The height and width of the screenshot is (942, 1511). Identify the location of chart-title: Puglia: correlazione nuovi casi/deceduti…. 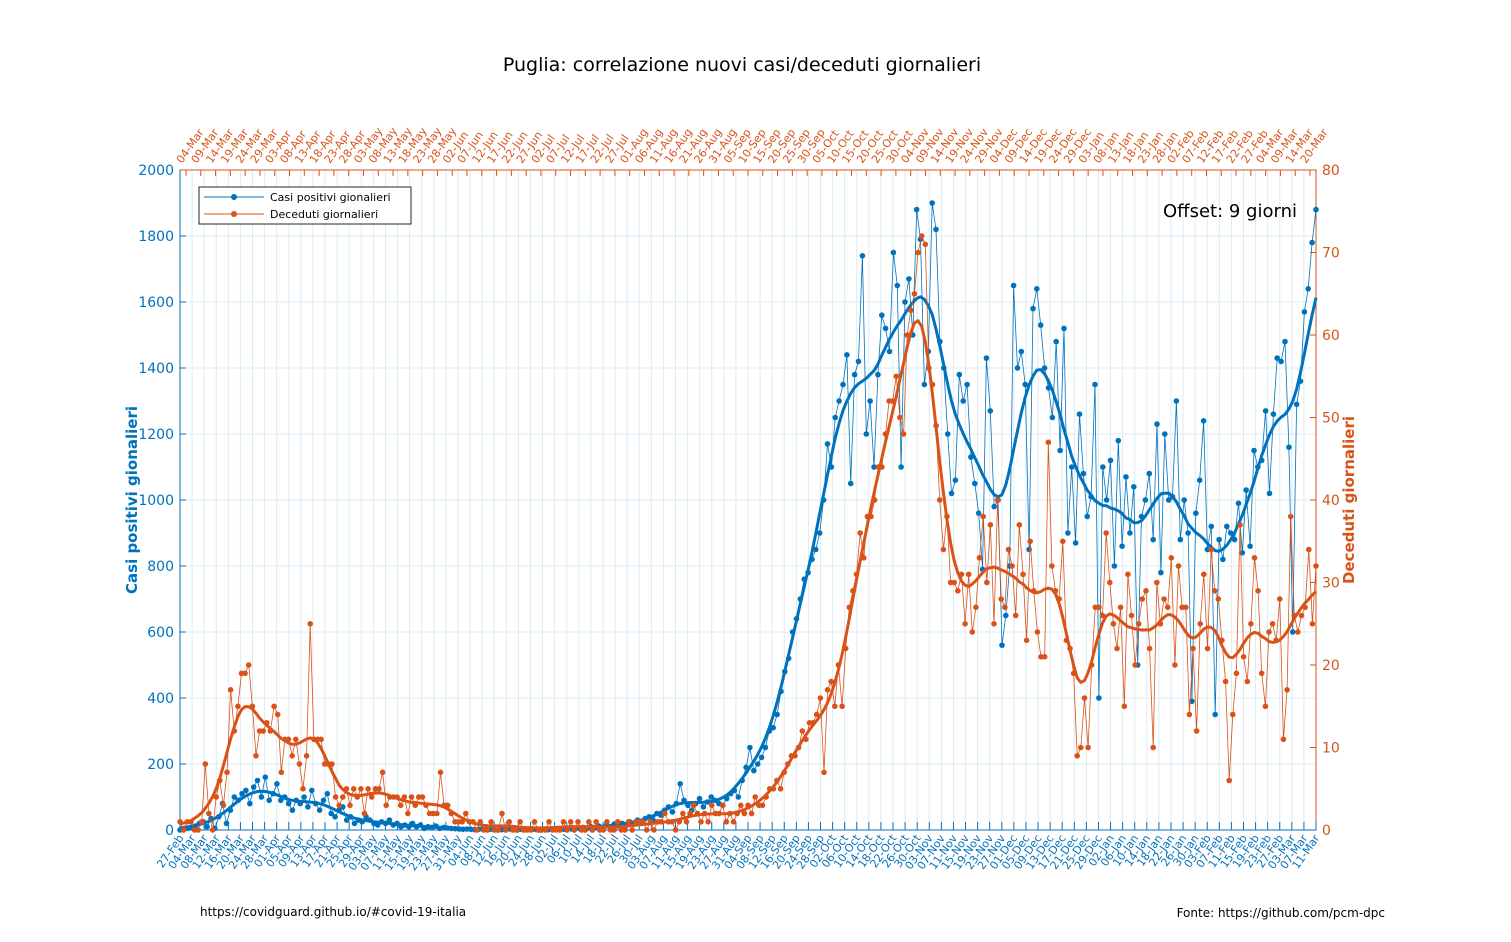
(742, 65).